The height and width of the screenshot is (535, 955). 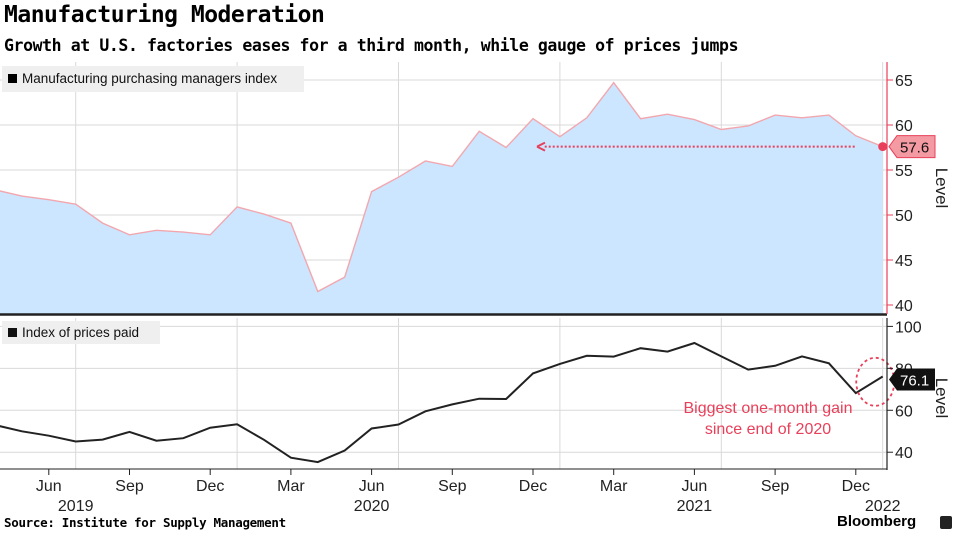 I want to click on pmi-y-ticks: 40 45 50 55 60 65, so click(x=900, y=194).